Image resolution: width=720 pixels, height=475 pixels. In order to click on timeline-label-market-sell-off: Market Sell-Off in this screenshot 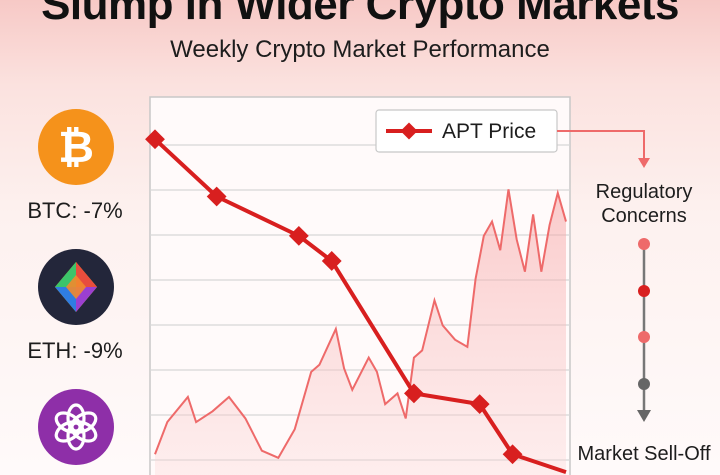, I will do `click(644, 454)`.